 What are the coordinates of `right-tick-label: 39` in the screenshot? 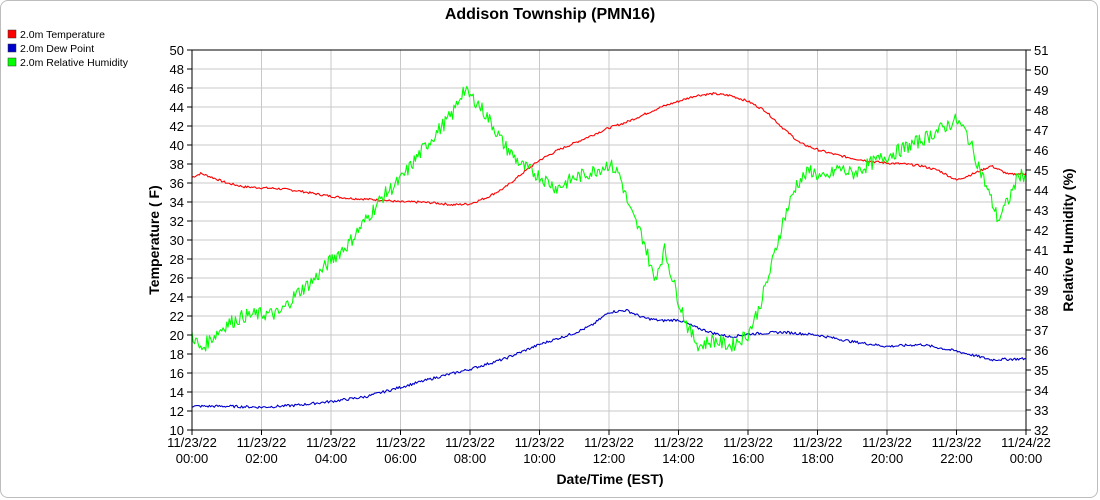 It's located at (1041, 290).